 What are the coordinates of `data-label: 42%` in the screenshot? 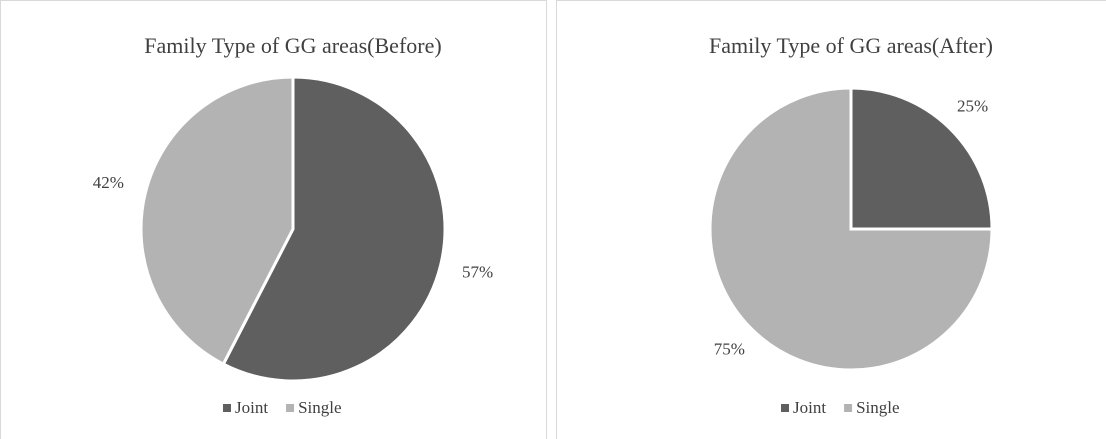 It's located at (108, 182).